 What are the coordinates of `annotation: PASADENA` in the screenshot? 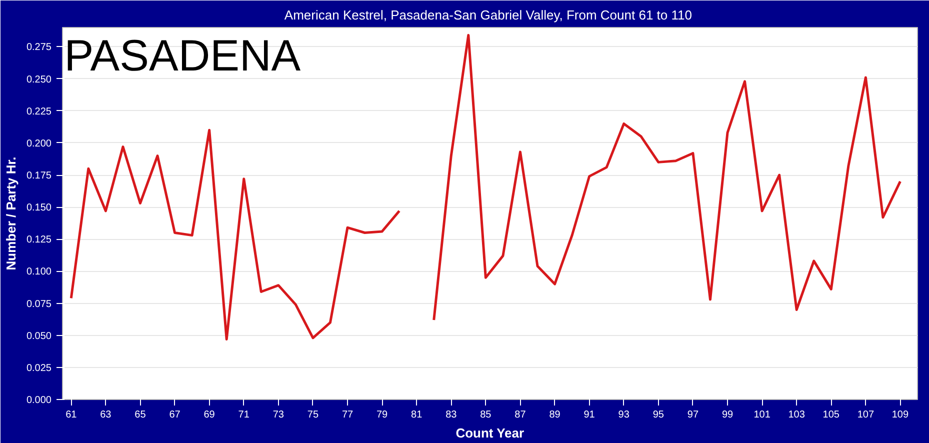 It's located at (183, 55).